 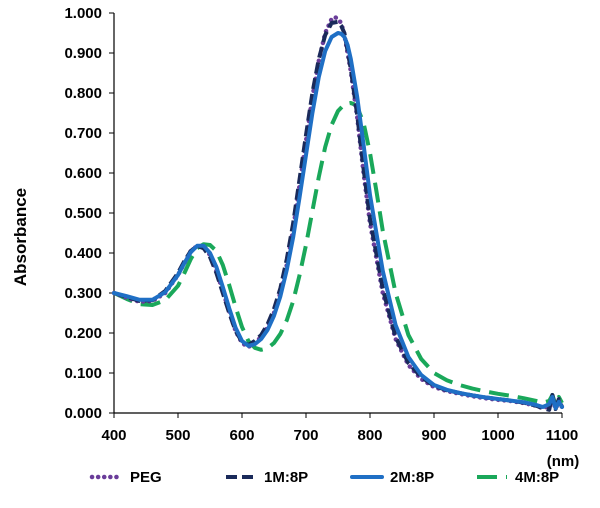 What do you see at coordinates (83, 253) in the screenshot?
I see `y-tick-label: 0.400` at bounding box center [83, 253].